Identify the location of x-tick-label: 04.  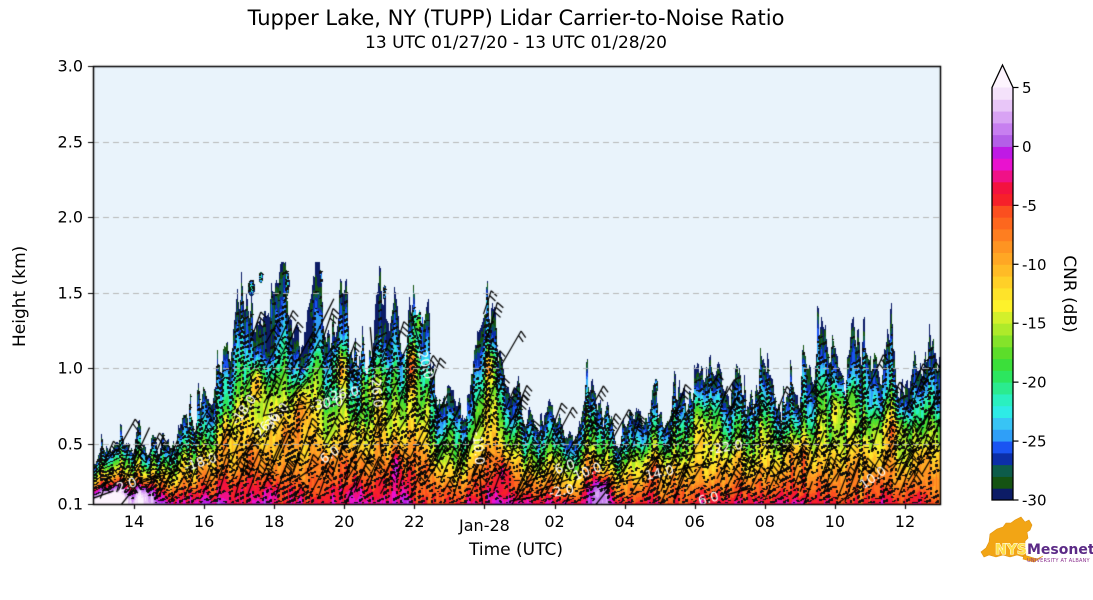
(624, 521).